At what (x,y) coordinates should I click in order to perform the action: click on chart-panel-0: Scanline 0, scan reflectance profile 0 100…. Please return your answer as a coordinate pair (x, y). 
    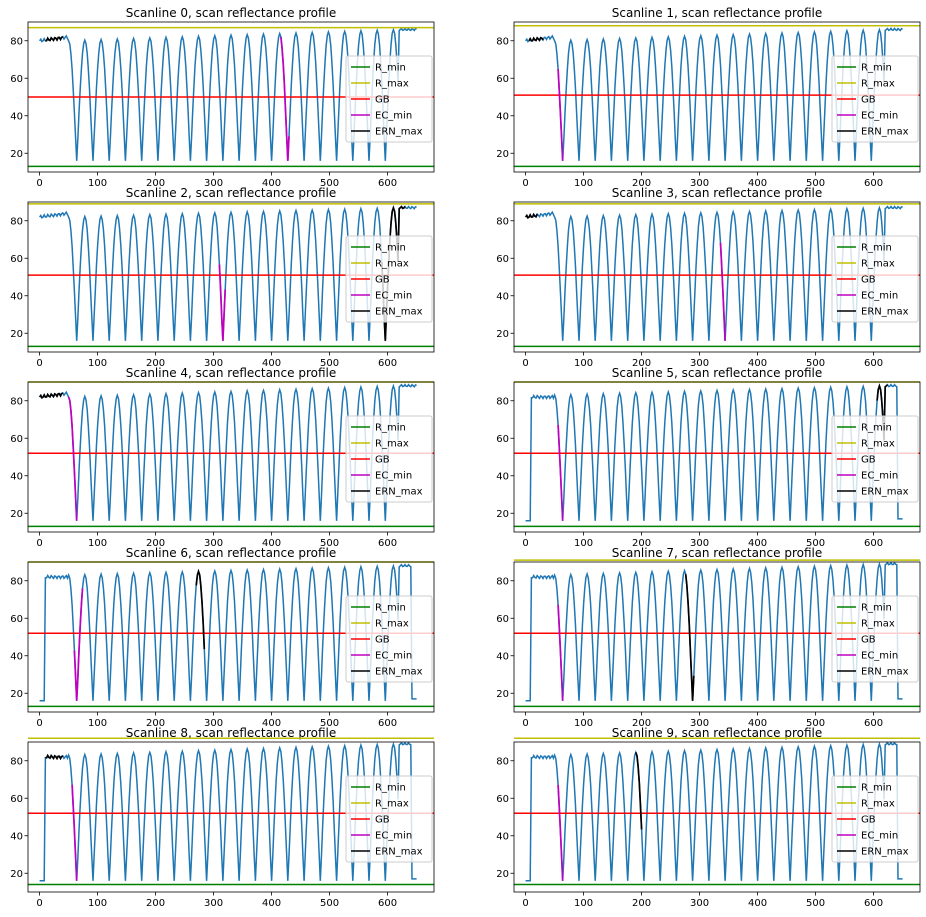
    Looking at the image, I should click on (222, 97).